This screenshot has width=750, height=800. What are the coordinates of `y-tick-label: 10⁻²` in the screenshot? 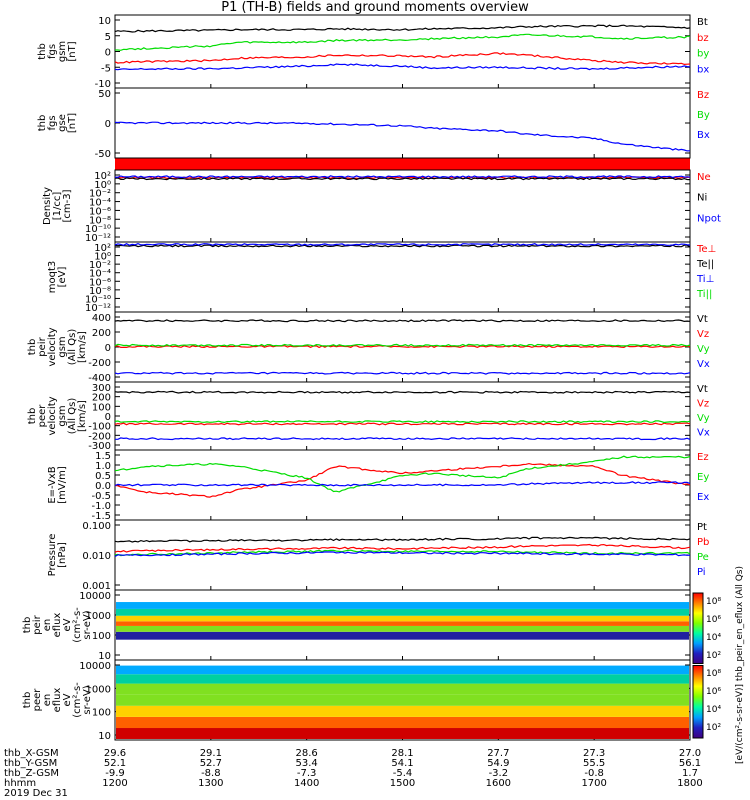 It's located at (100, 194).